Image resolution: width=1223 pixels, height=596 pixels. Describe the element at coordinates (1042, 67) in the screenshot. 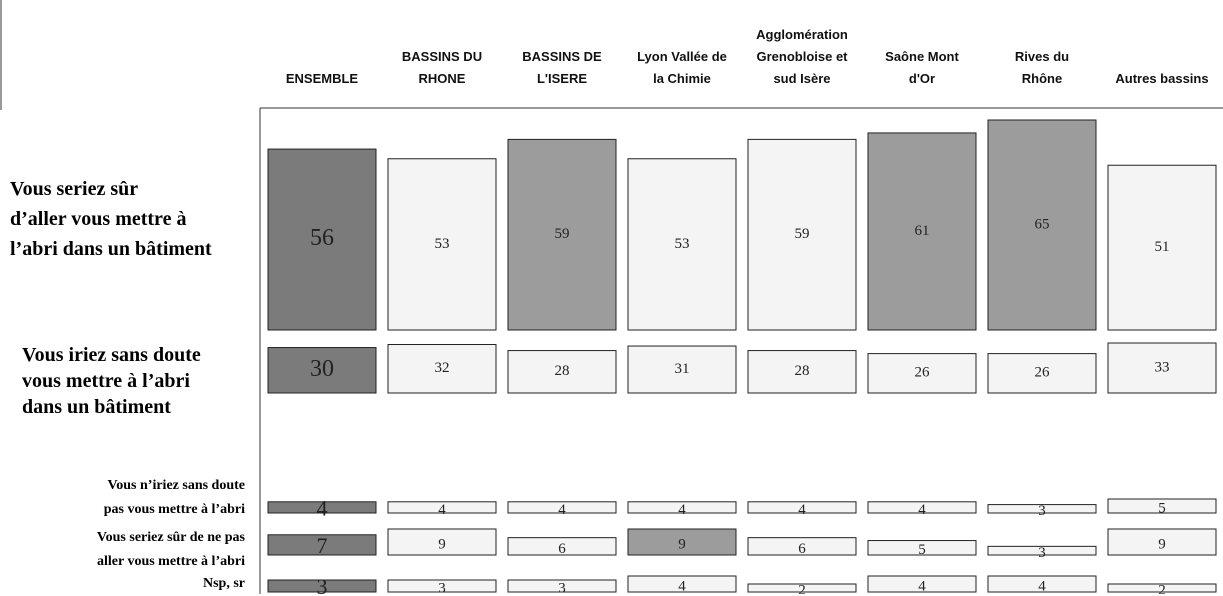

I see `column-header: Rives du Rhône` at that location.